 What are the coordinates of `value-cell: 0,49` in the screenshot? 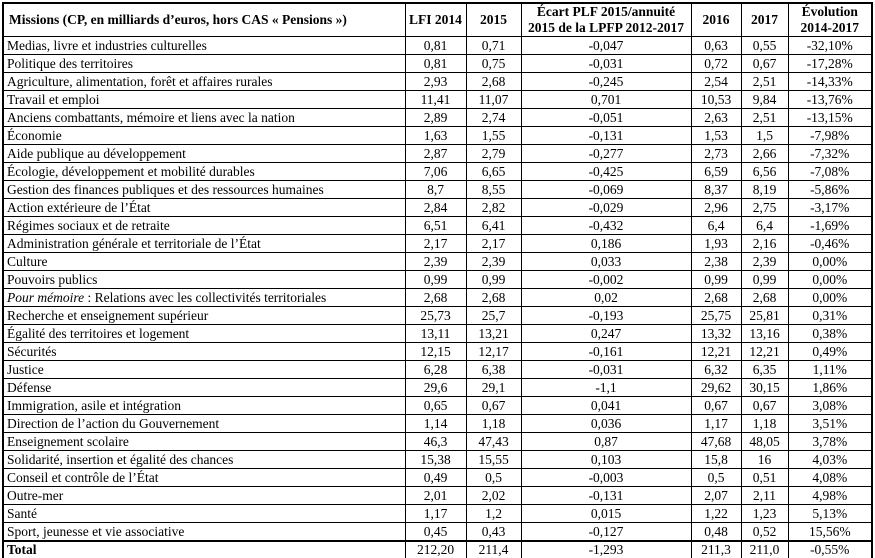 It's located at (435, 477).